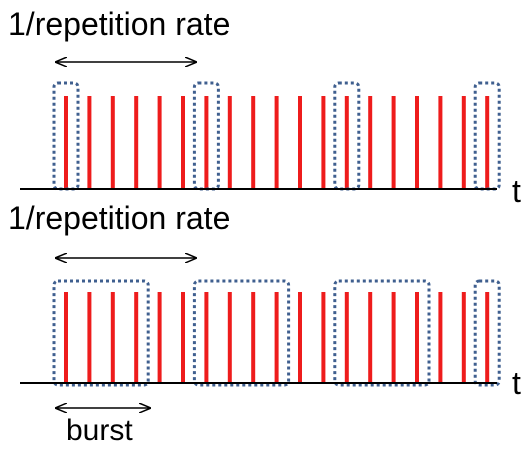  Describe the element at coordinates (99, 430) in the screenshot. I see `burst-label: burst` at that location.